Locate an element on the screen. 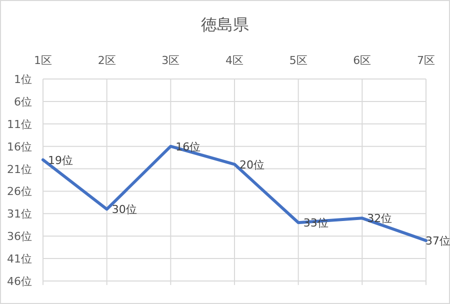 The height and width of the screenshot is (304, 450). x-tick-label: 6区 is located at coordinates (362, 60).